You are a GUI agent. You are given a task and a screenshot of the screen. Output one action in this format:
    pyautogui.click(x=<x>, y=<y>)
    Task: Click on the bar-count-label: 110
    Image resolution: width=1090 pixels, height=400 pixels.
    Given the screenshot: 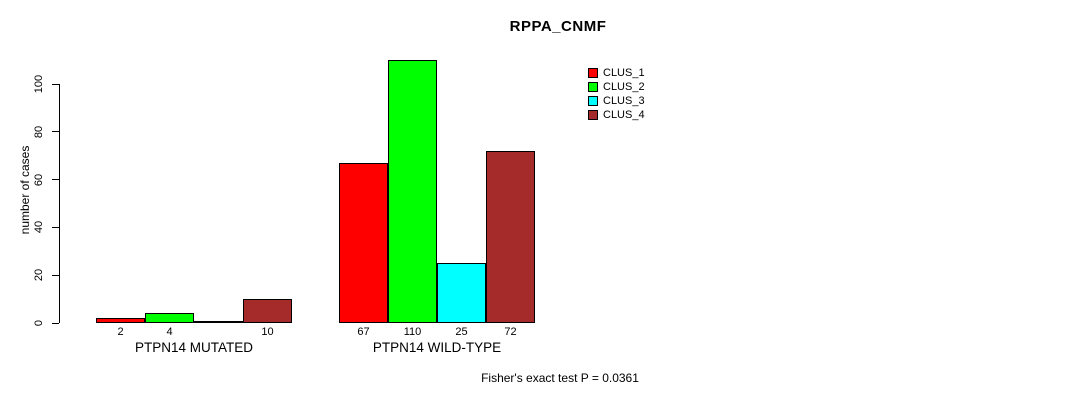 What is the action you would take?
    pyautogui.click(x=412, y=332)
    